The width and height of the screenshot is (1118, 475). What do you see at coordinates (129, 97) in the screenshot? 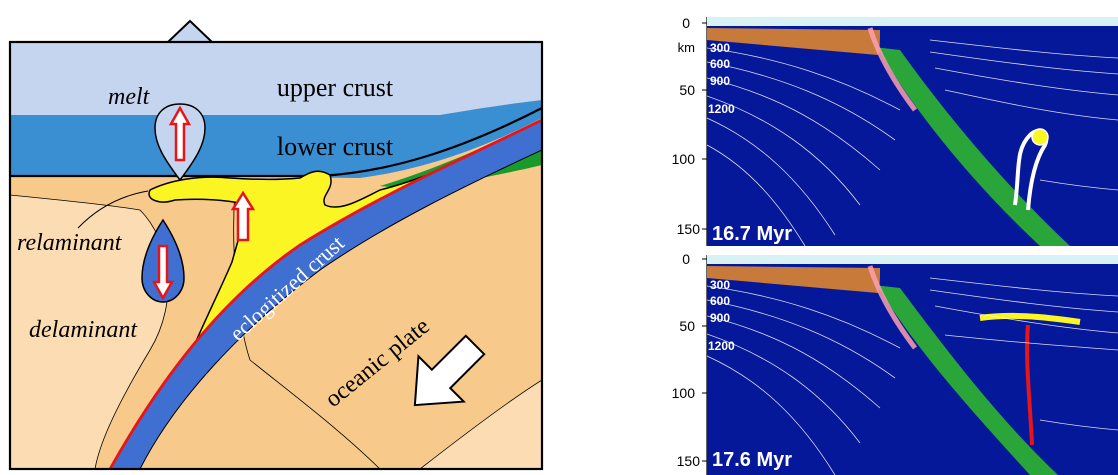
I see `melt-label: melt` at bounding box center [129, 97].